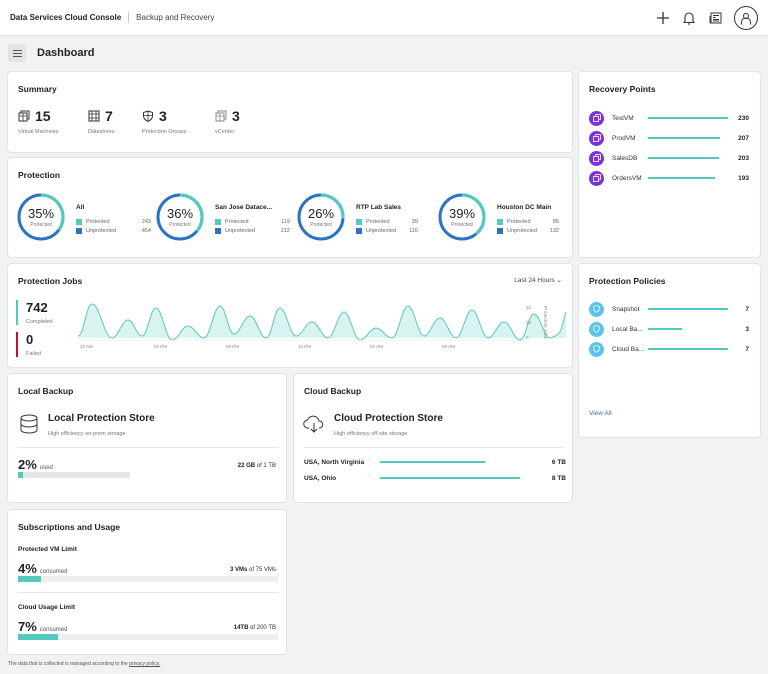  I want to click on x-tick: 02 PM, so click(161, 346).